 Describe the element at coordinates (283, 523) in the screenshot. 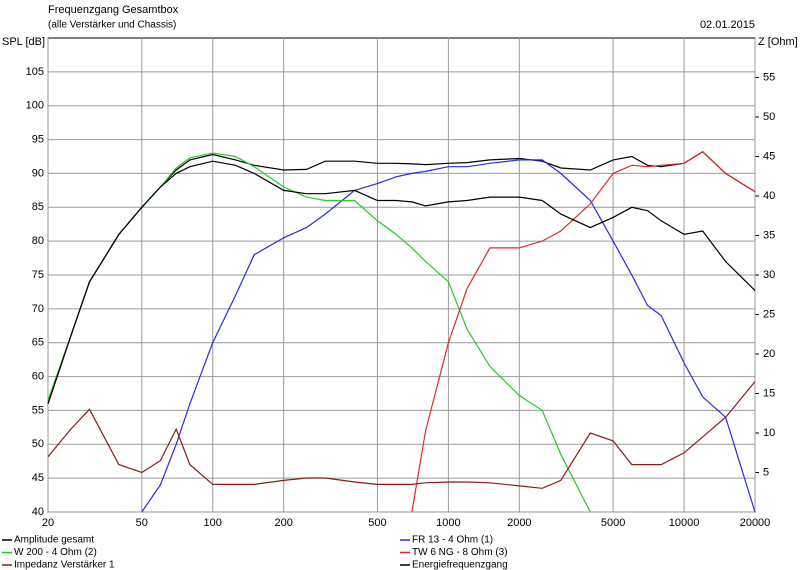

I see `x-tick-label: 200` at that location.